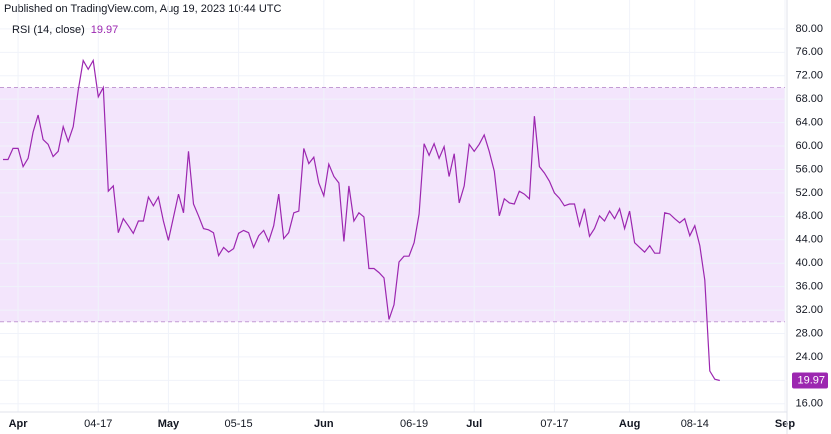 The image size is (831, 434). I want to click on y-tick-label: 48.00, so click(809, 216).